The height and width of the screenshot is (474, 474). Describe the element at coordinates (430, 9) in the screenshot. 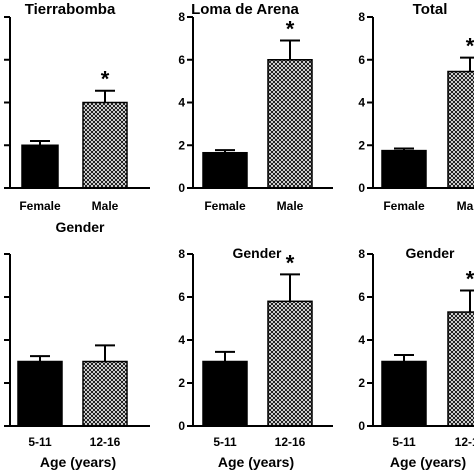

I see `chart-title: Total` at that location.